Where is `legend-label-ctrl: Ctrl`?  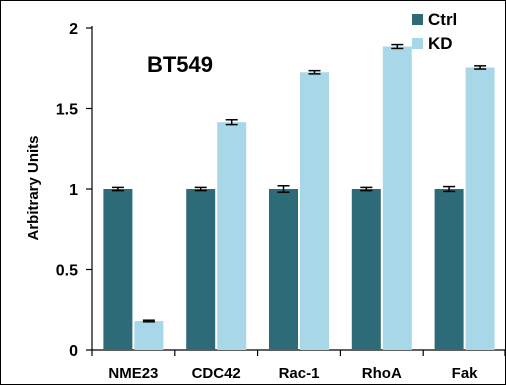 legend-label-ctrl: Ctrl is located at coordinates (442, 19).